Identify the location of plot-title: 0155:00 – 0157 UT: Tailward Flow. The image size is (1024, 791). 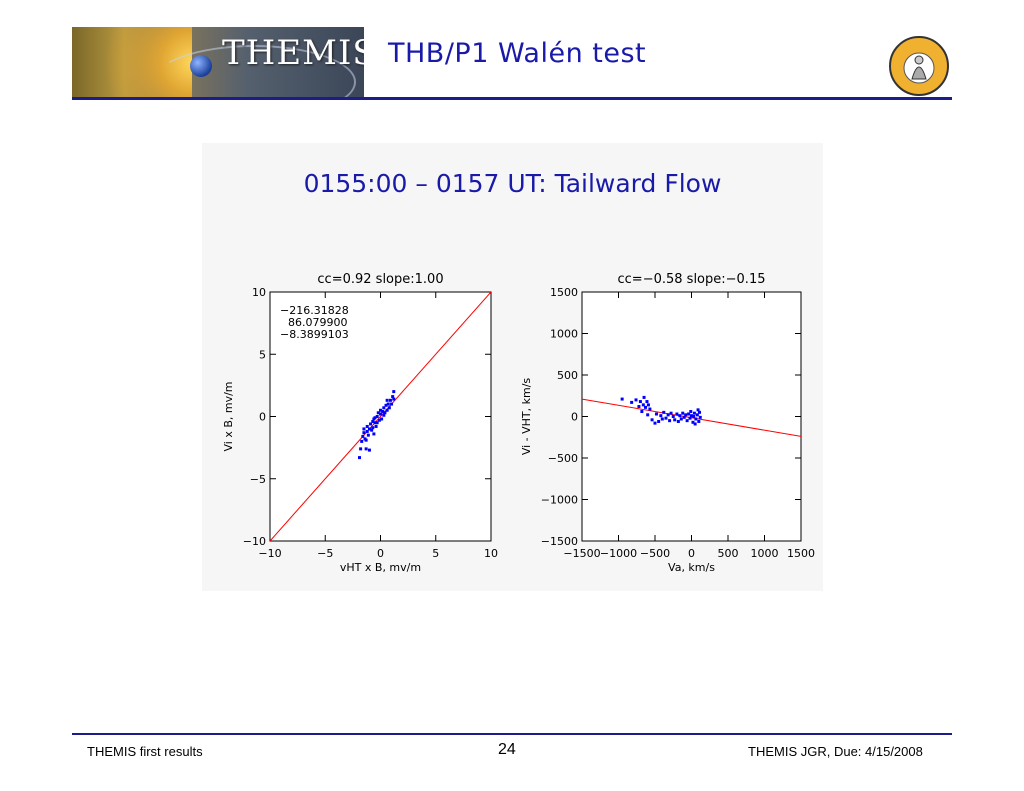
(512, 183).